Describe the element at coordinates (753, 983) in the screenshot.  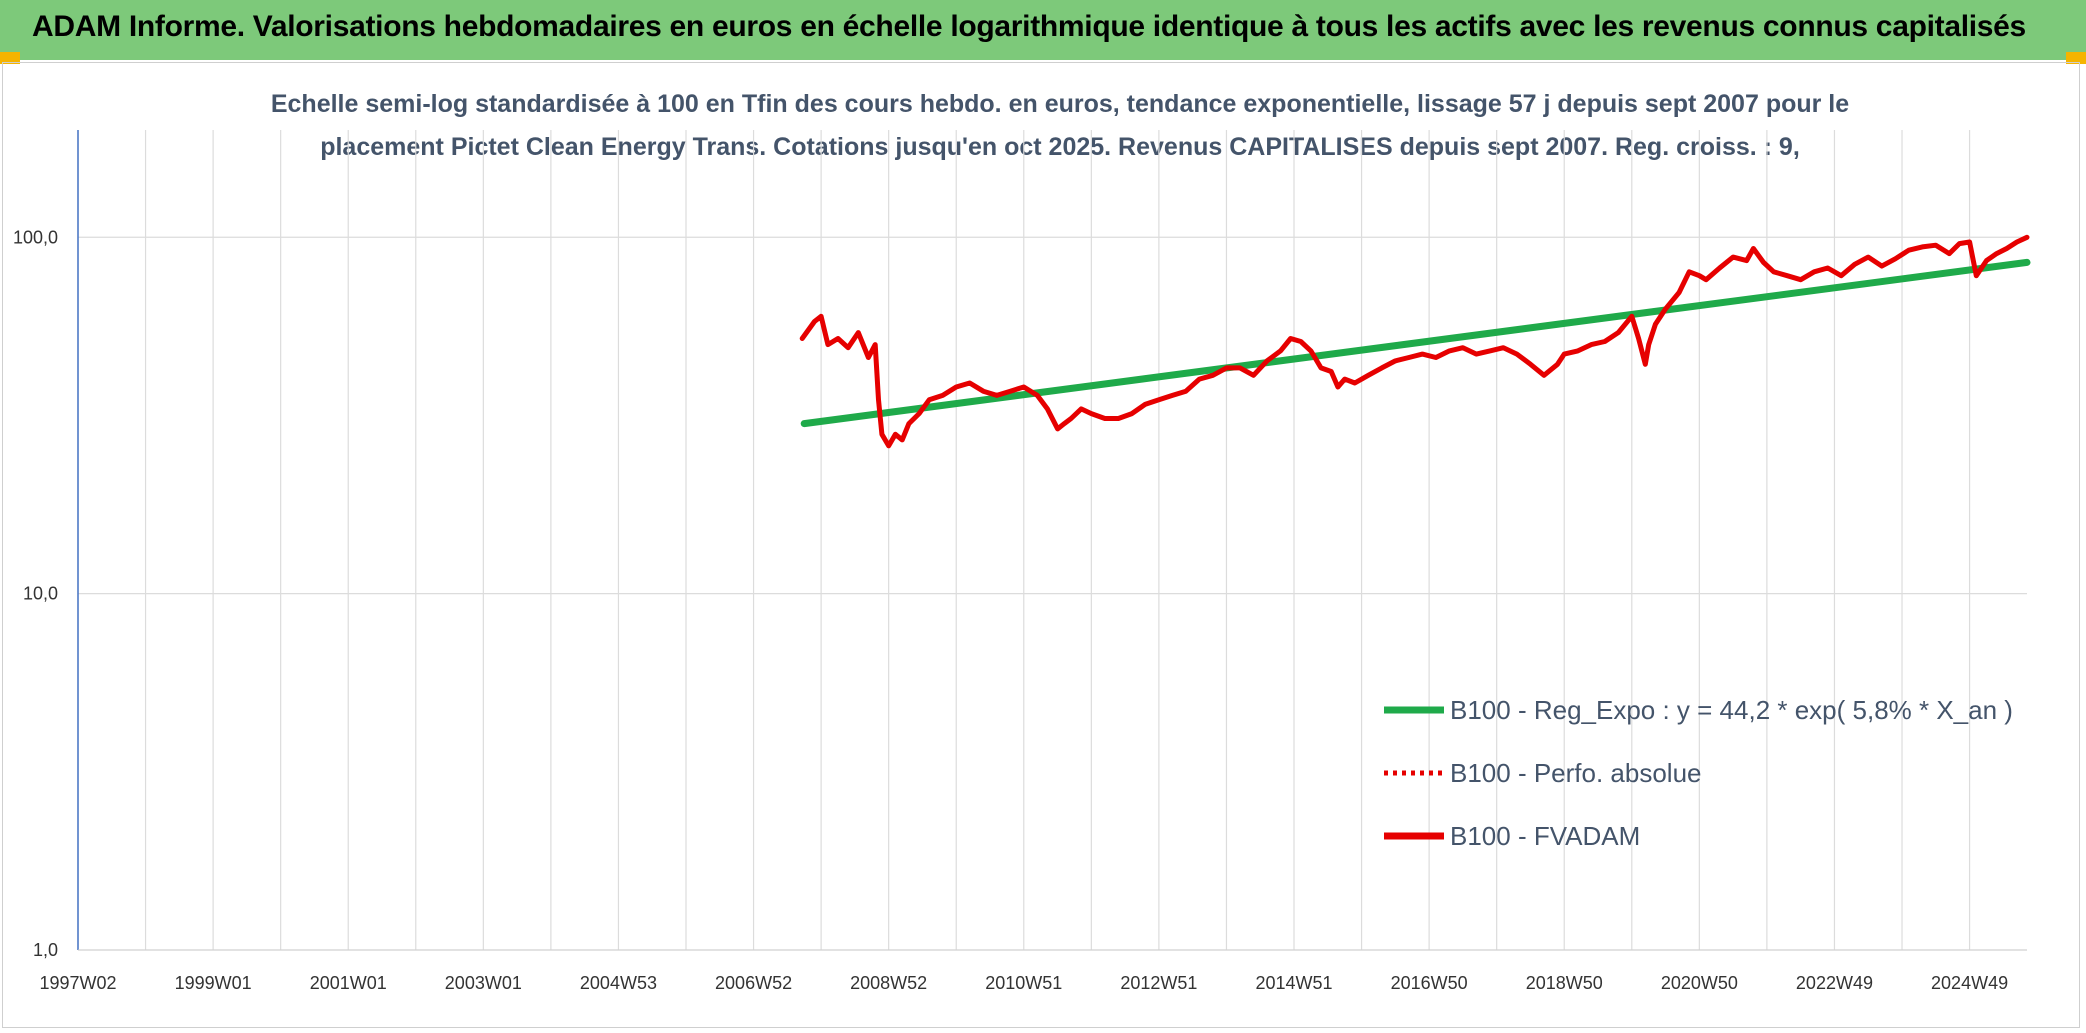
I see `x-tick-label: 2006W52` at that location.